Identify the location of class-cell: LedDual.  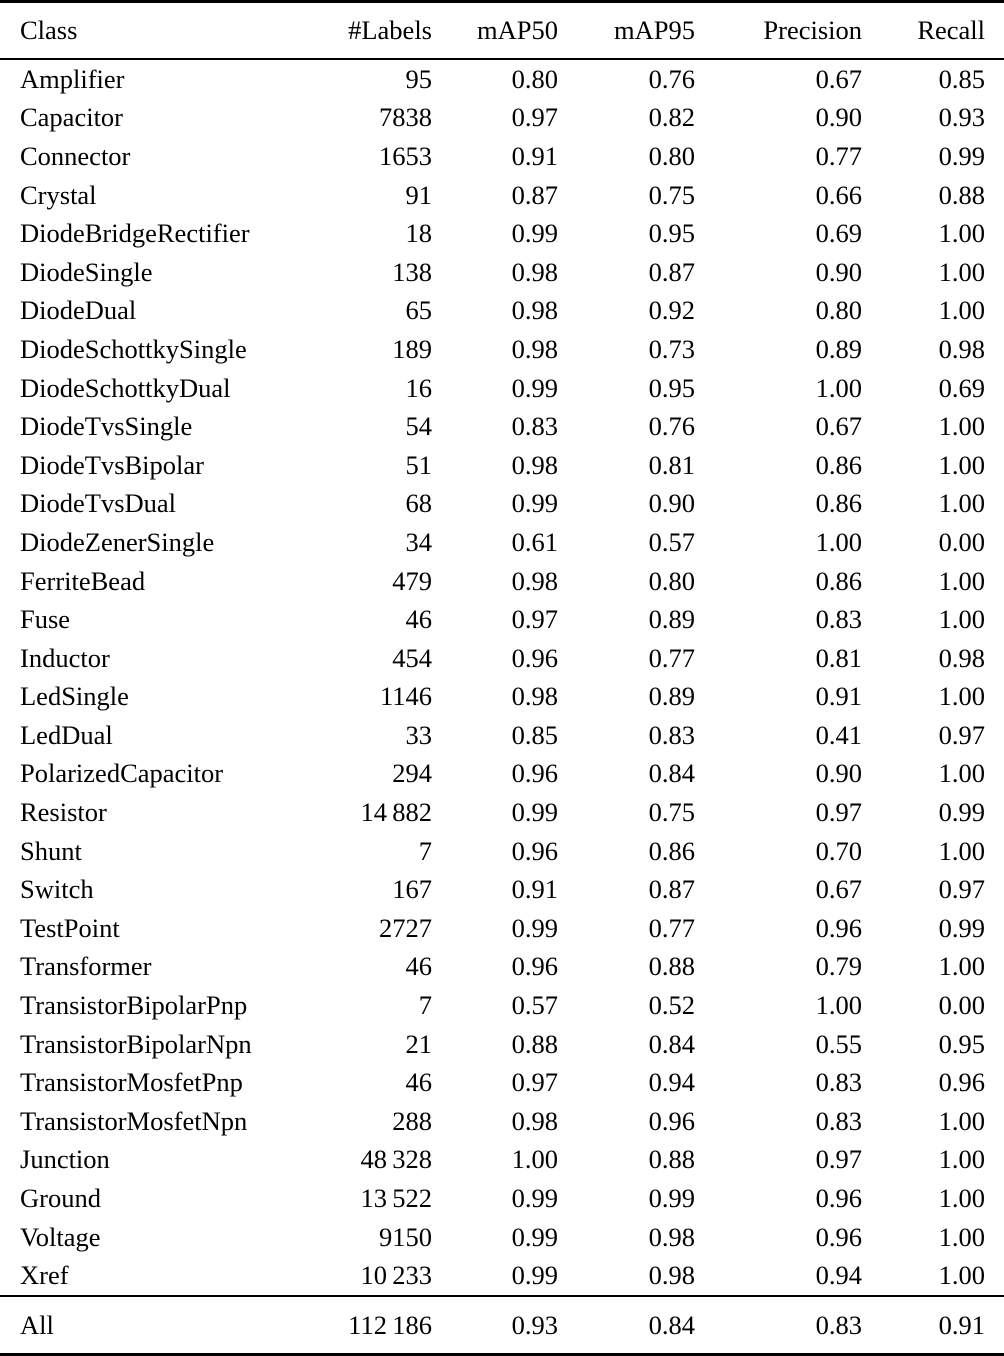
(66, 734).